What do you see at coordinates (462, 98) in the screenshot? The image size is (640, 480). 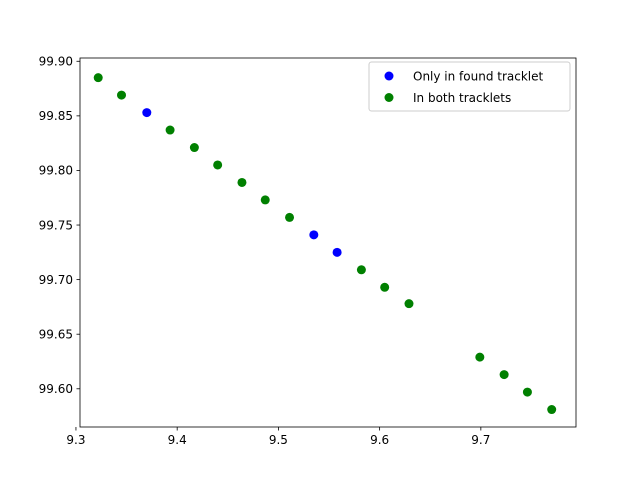 I see `legend-label: In both tracklets` at bounding box center [462, 98].